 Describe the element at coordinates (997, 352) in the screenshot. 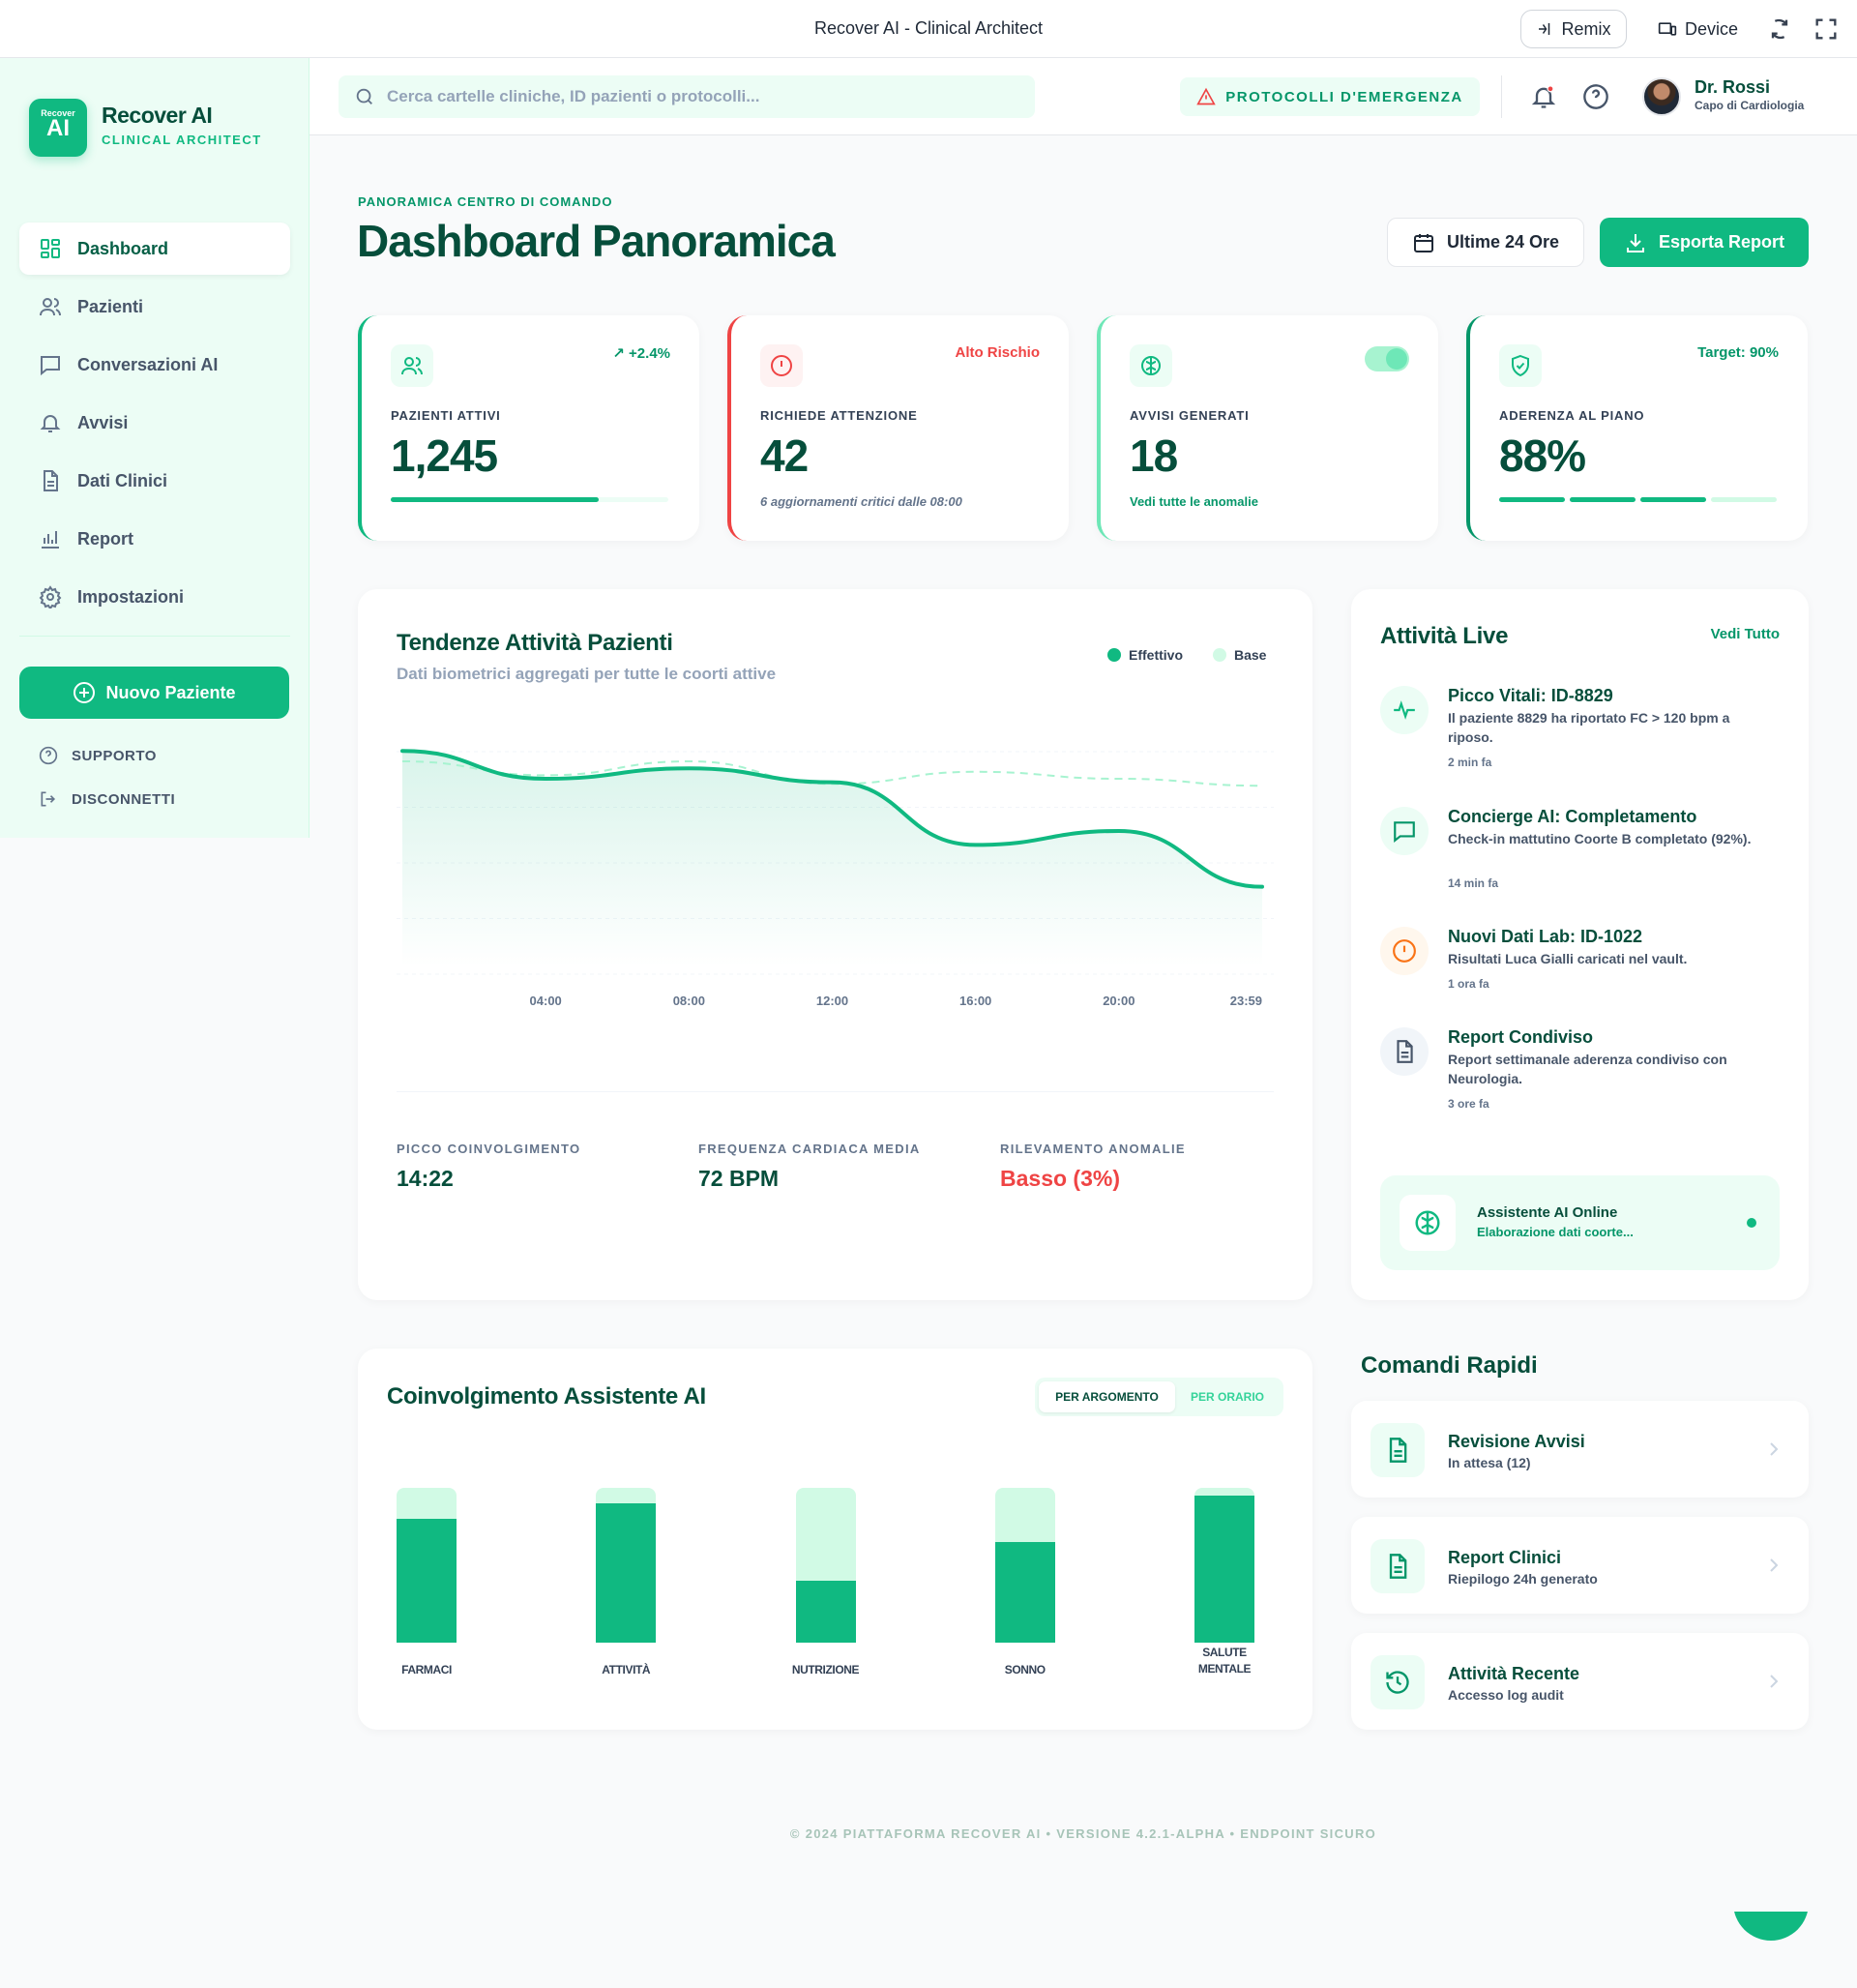

I see `risk-badge: Alto Rischio` at that location.